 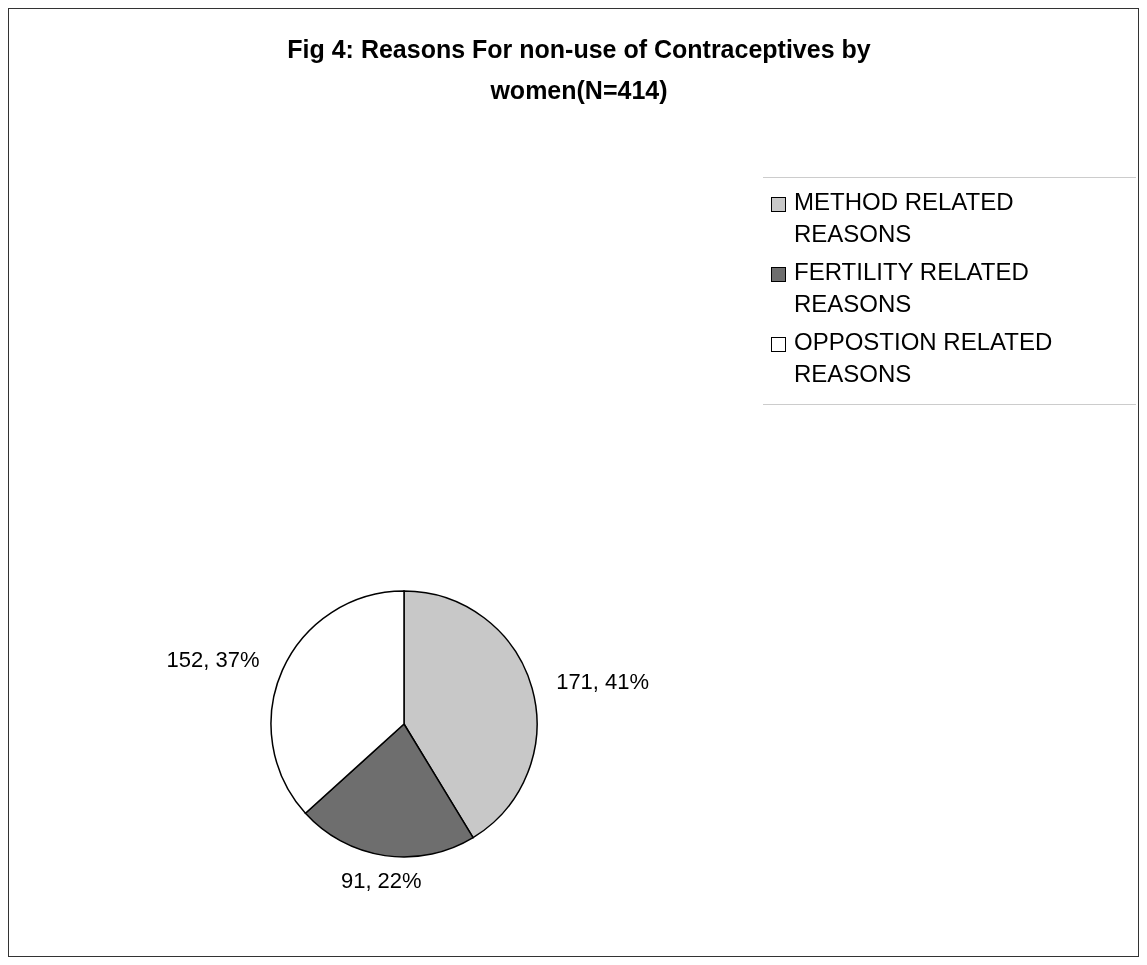 I want to click on data-label: 171, 41%, so click(x=603, y=681).